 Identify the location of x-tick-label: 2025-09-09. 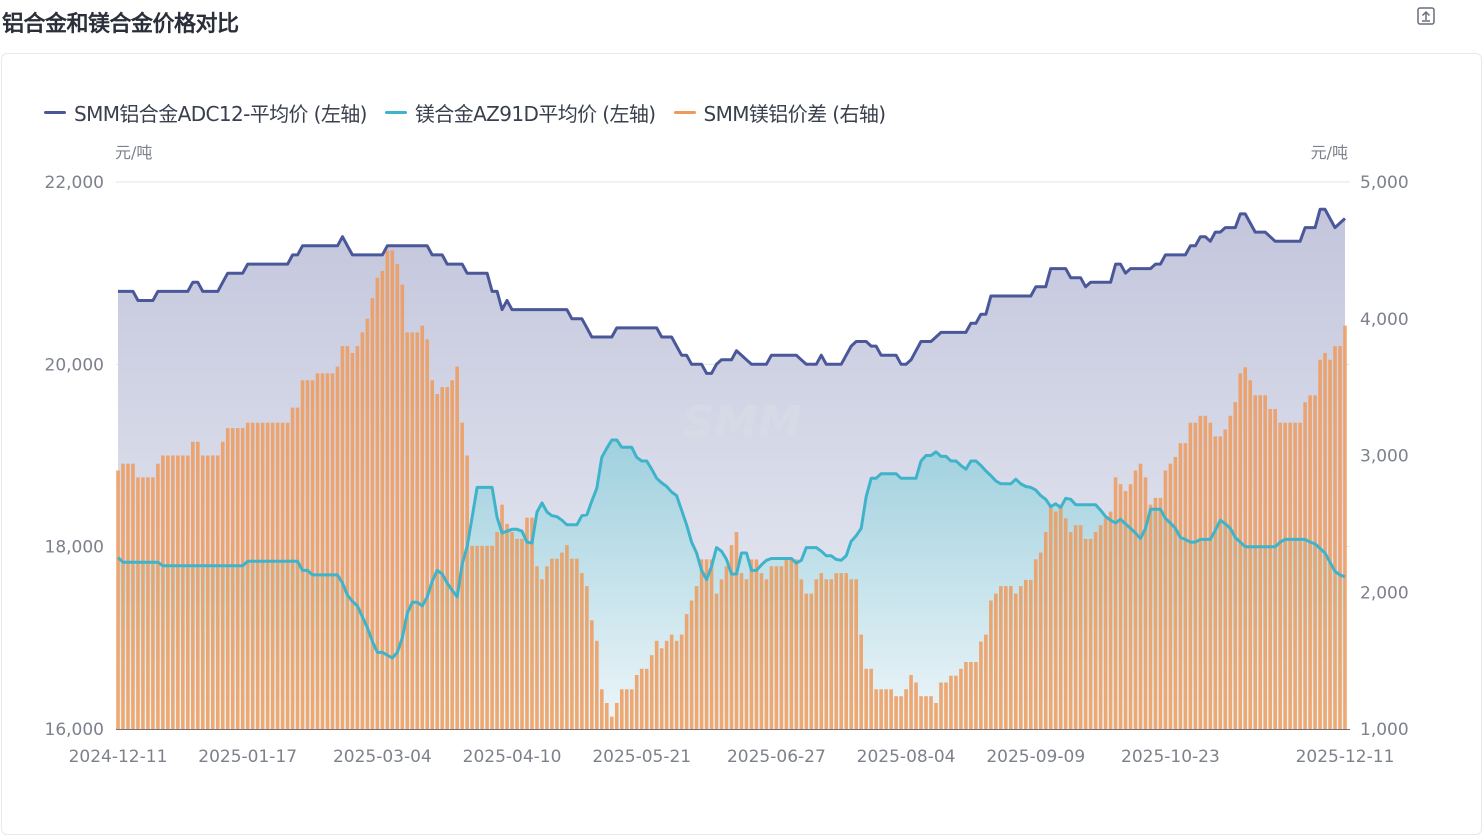
(1035, 757).